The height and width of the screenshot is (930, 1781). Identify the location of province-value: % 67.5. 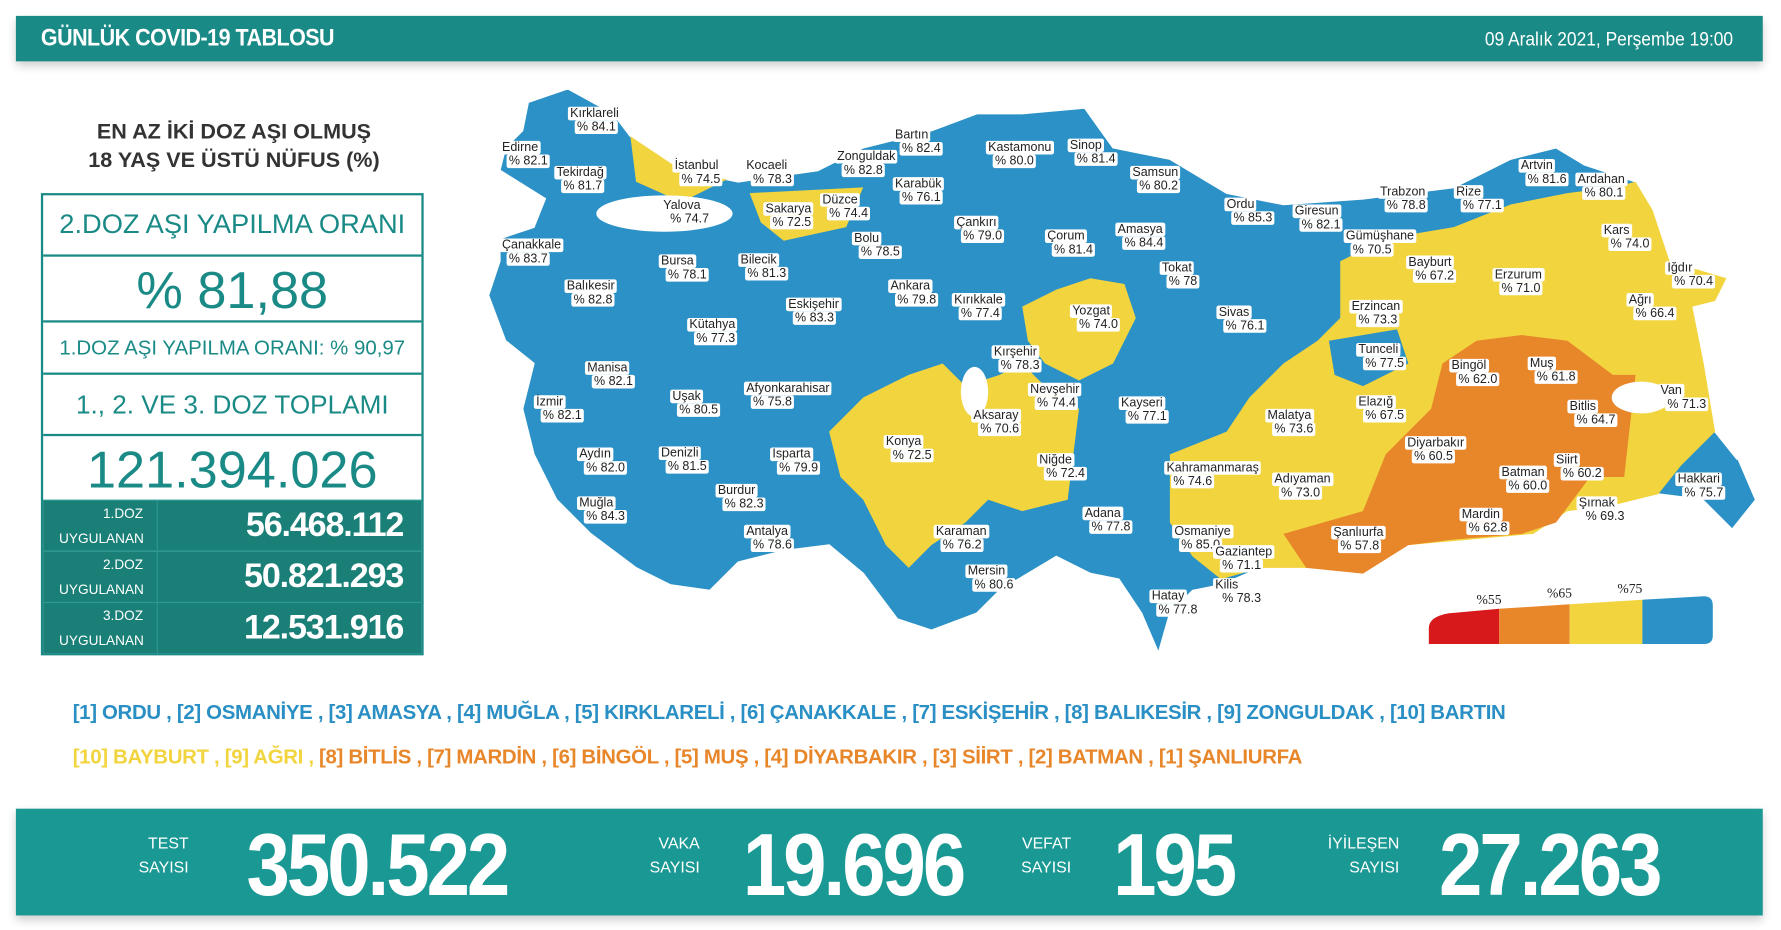
(1384, 415).